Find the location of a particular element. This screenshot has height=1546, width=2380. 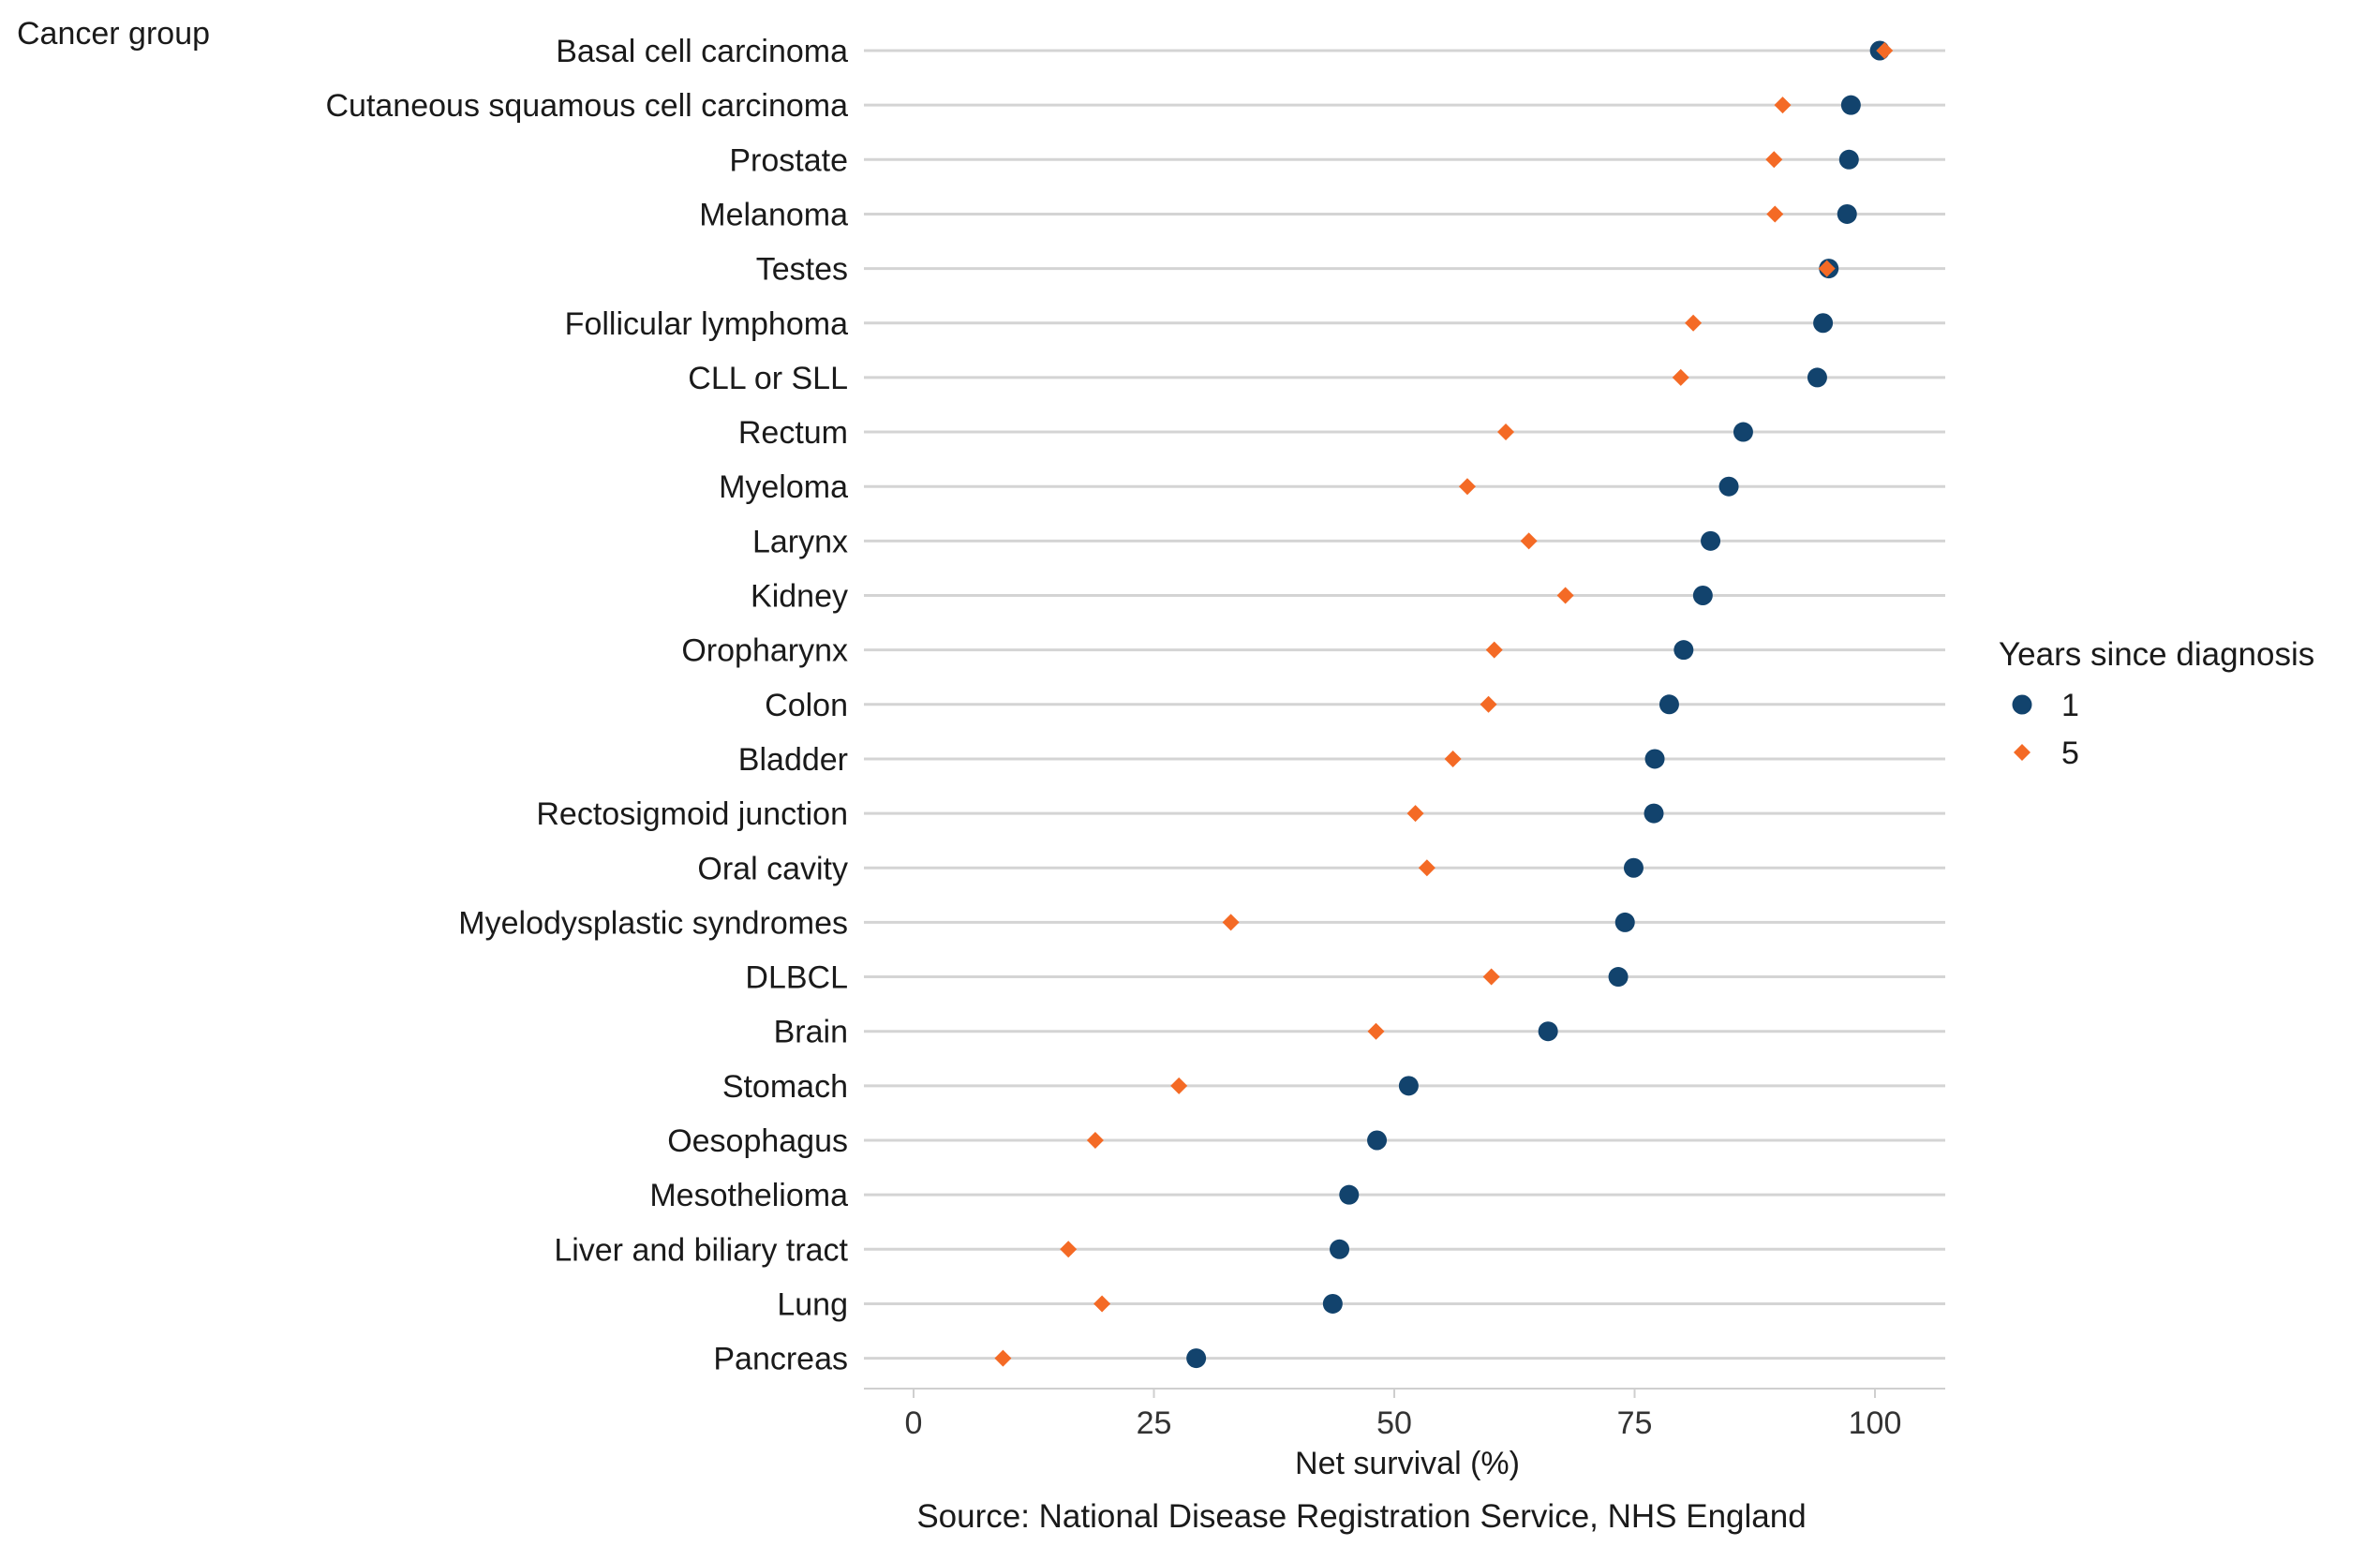

x-axis-title: Net survival (%) is located at coordinates (1407, 1463).